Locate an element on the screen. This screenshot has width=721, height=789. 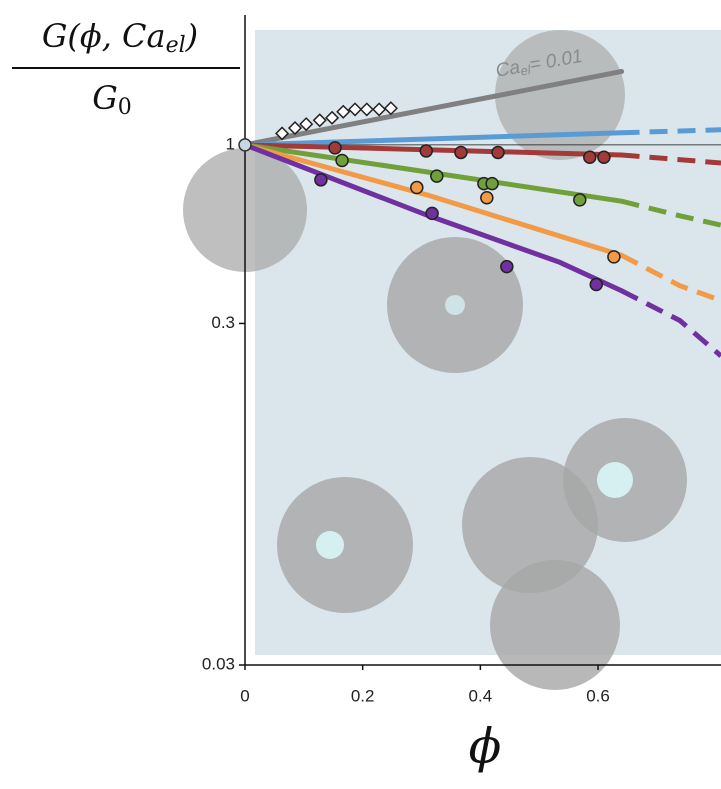
y-tick-label: 0.03 is located at coordinates (218, 663).